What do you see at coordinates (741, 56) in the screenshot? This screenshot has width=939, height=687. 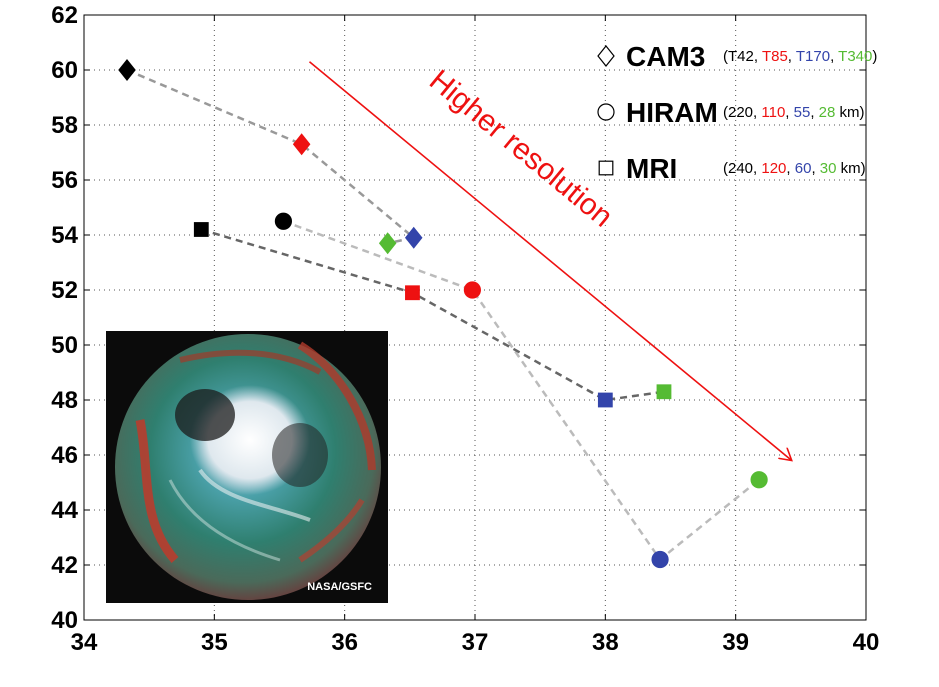 I see `legend-value: T42` at bounding box center [741, 56].